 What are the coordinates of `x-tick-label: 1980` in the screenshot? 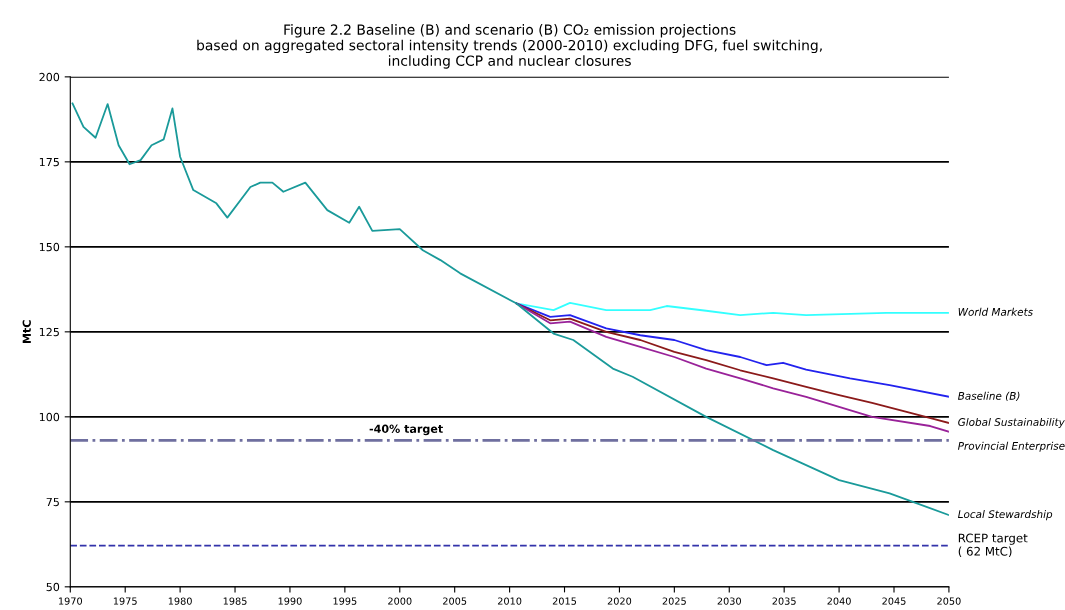 It's located at (180, 601).